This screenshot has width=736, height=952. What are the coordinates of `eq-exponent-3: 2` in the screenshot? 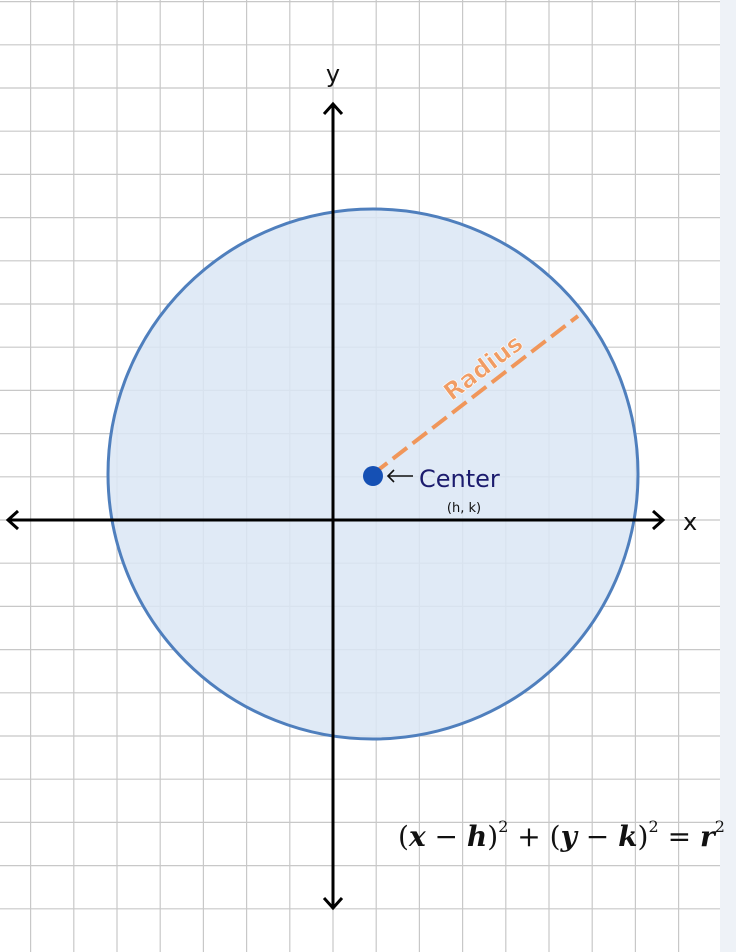 It's located at (720, 826).